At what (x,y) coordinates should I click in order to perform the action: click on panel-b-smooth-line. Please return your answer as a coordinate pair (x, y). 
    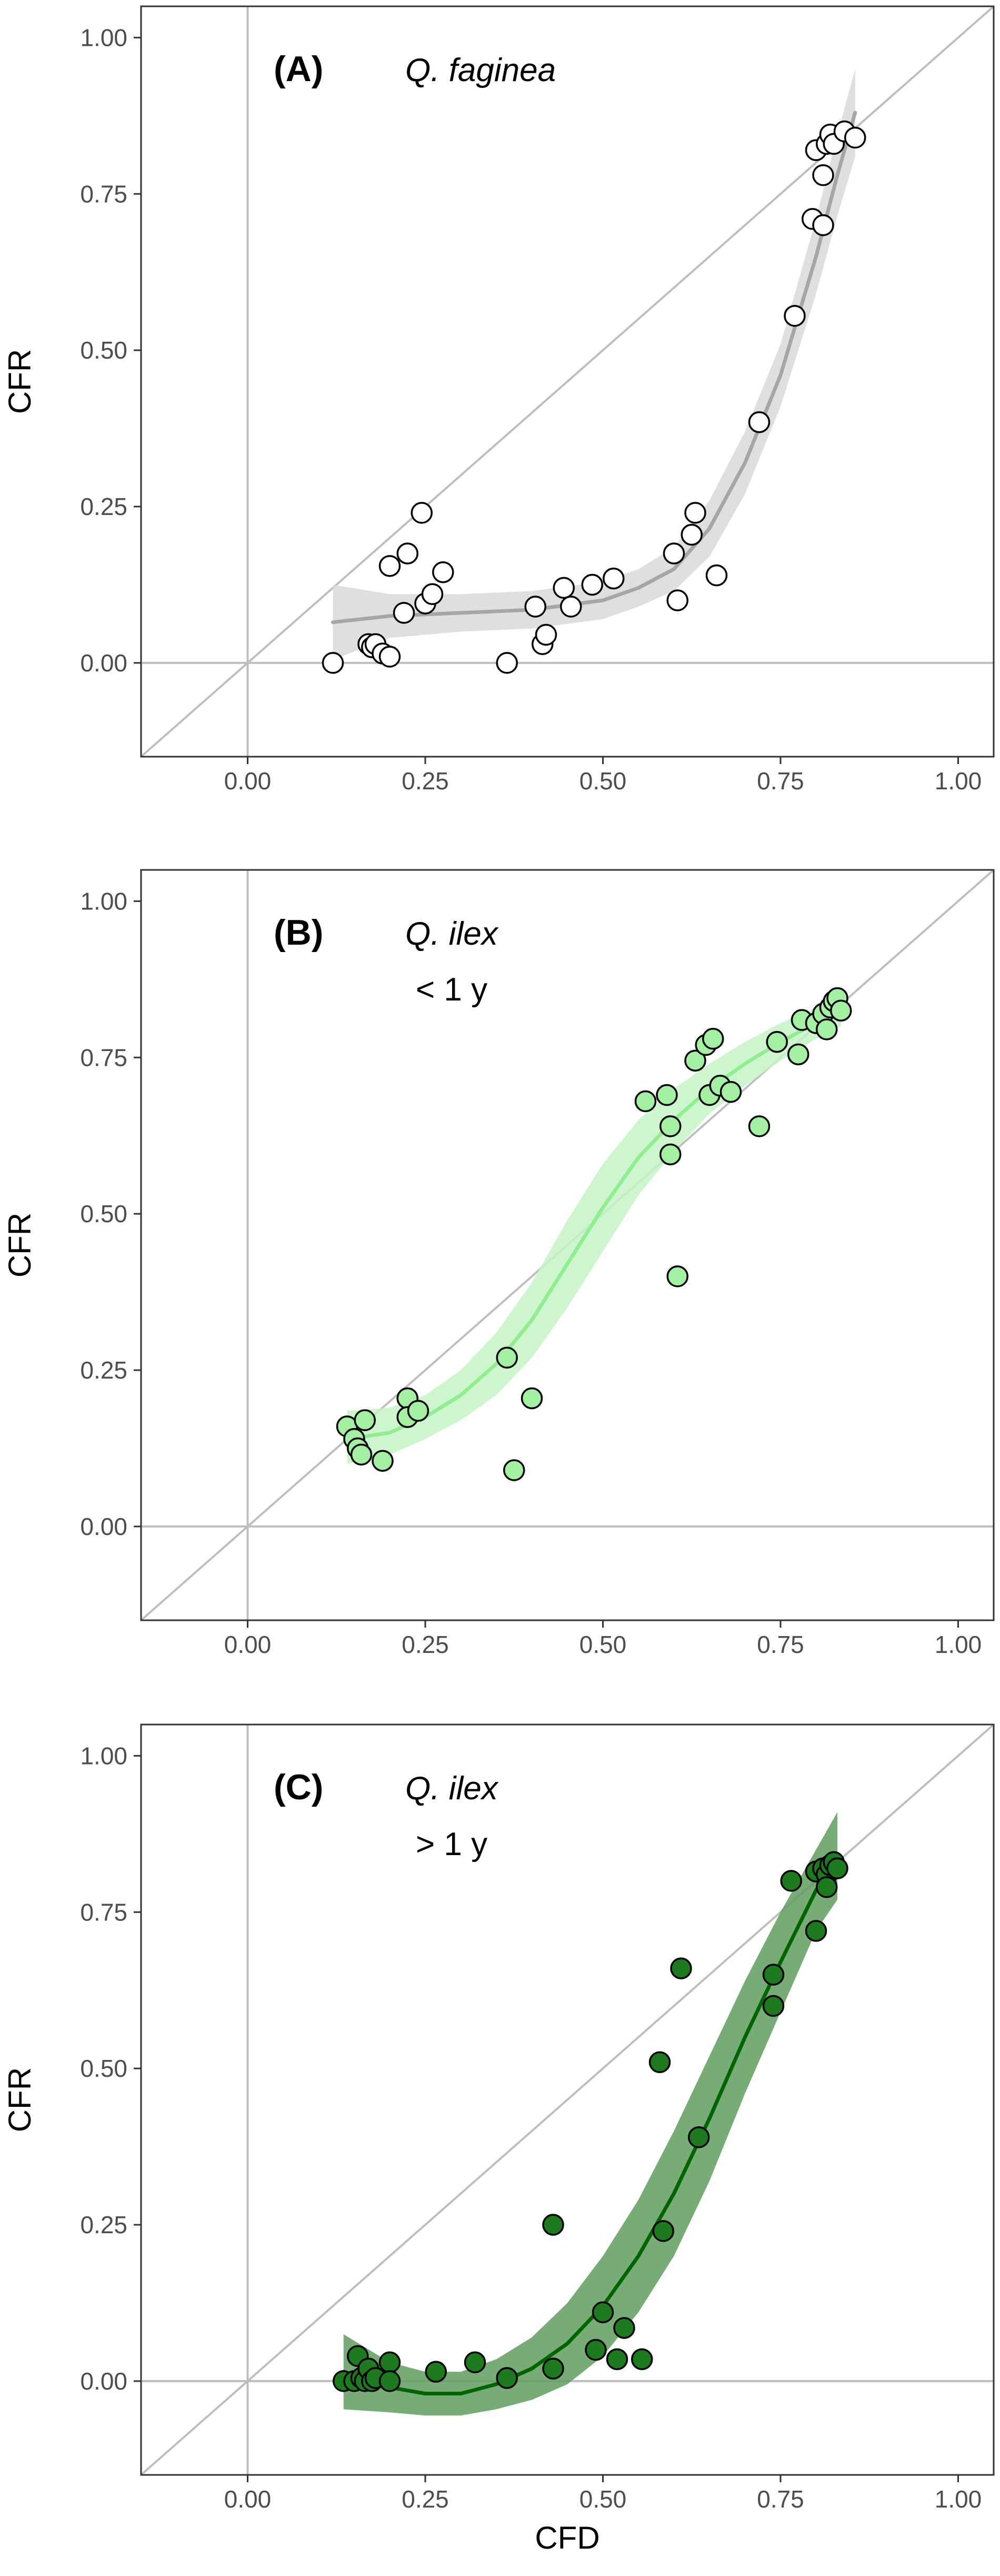
    Looking at the image, I should click on (594, 1224).